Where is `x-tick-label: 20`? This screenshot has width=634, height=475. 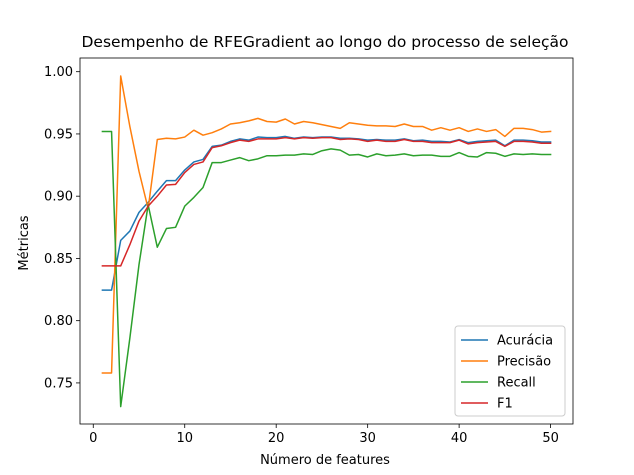
x-tick-label: 20 is located at coordinates (276, 438).